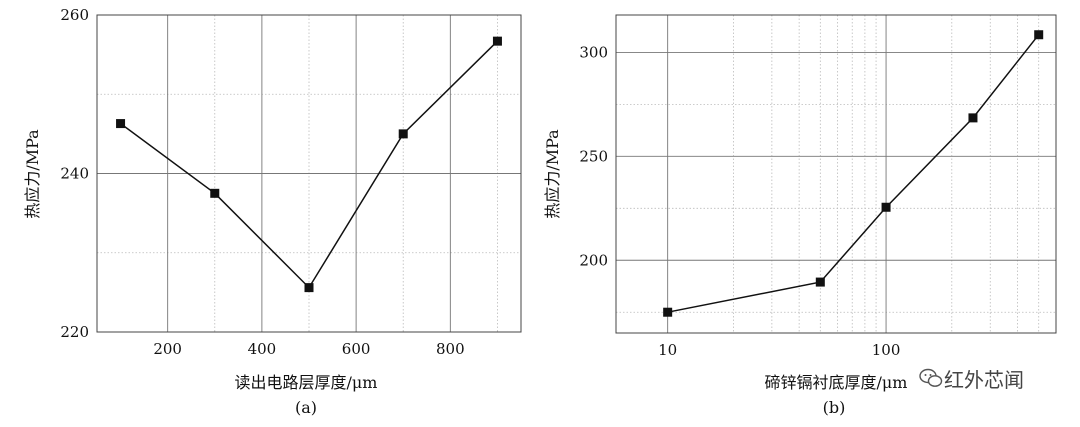 The image size is (1080, 427). What do you see at coordinates (834, 407) in the screenshot?
I see `chart-b-subtitle: (b)` at bounding box center [834, 407].